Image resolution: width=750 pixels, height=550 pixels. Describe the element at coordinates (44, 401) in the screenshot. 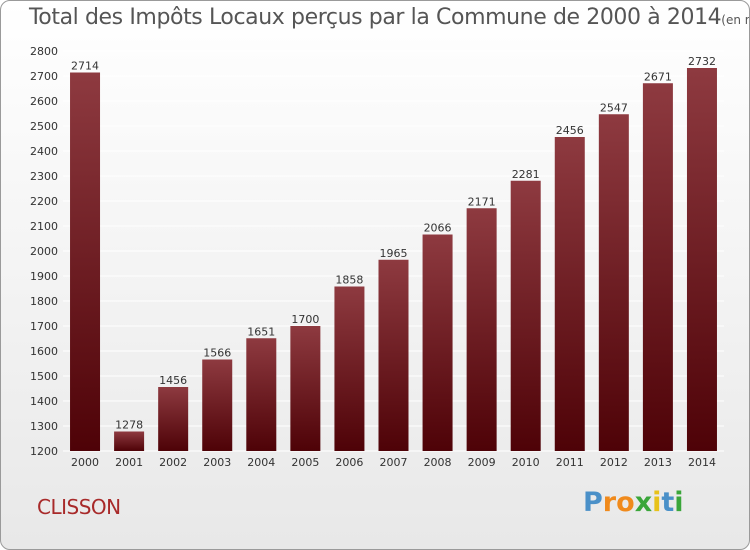

I see `y-tick-label: 1400` at that location.